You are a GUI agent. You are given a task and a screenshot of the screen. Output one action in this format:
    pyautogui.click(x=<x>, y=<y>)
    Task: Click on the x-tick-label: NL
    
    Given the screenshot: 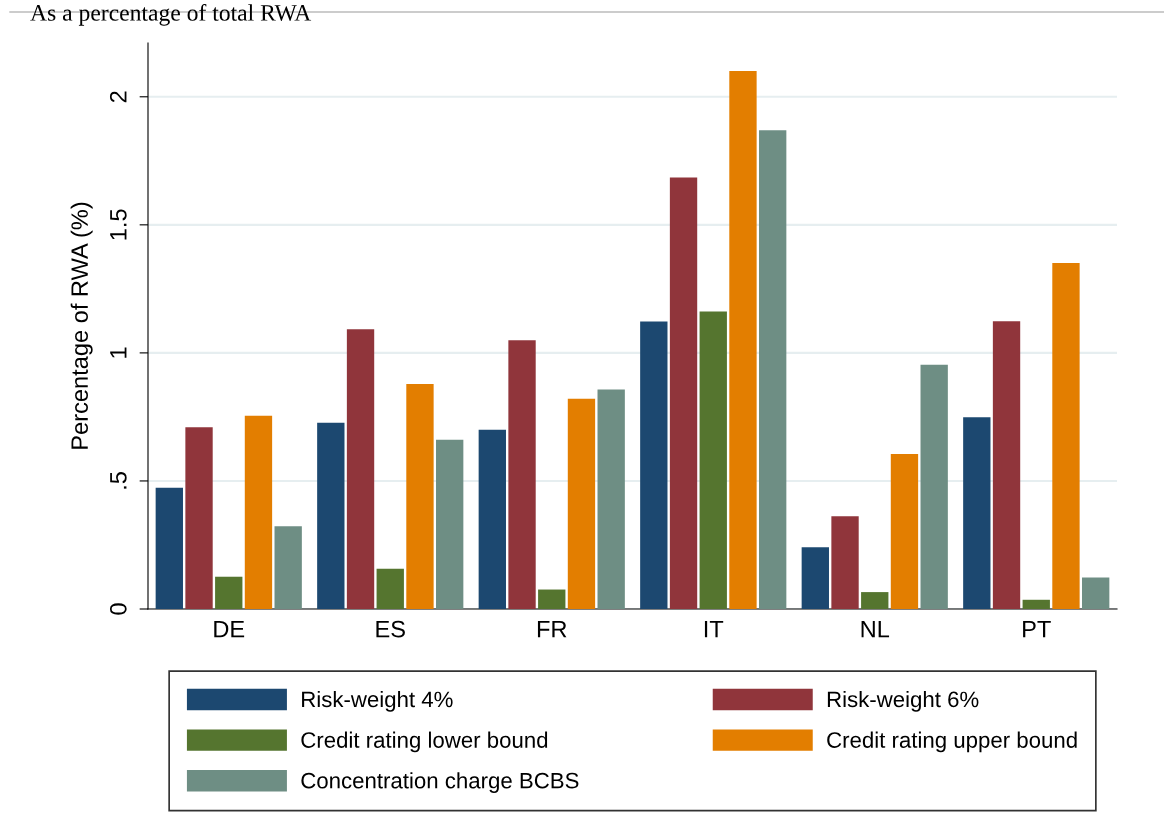 What is the action you would take?
    pyautogui.click(x=875, y=629)
    